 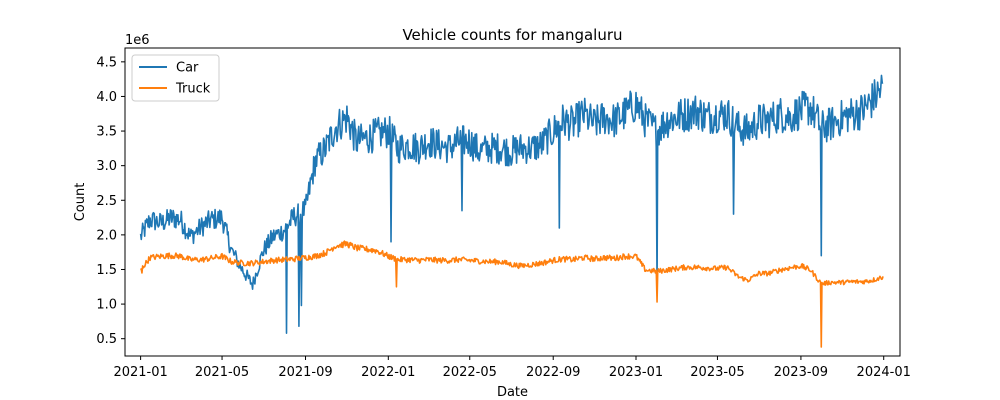 I want to click on y-tick-label: 1.0, so click(x=106, y=305).